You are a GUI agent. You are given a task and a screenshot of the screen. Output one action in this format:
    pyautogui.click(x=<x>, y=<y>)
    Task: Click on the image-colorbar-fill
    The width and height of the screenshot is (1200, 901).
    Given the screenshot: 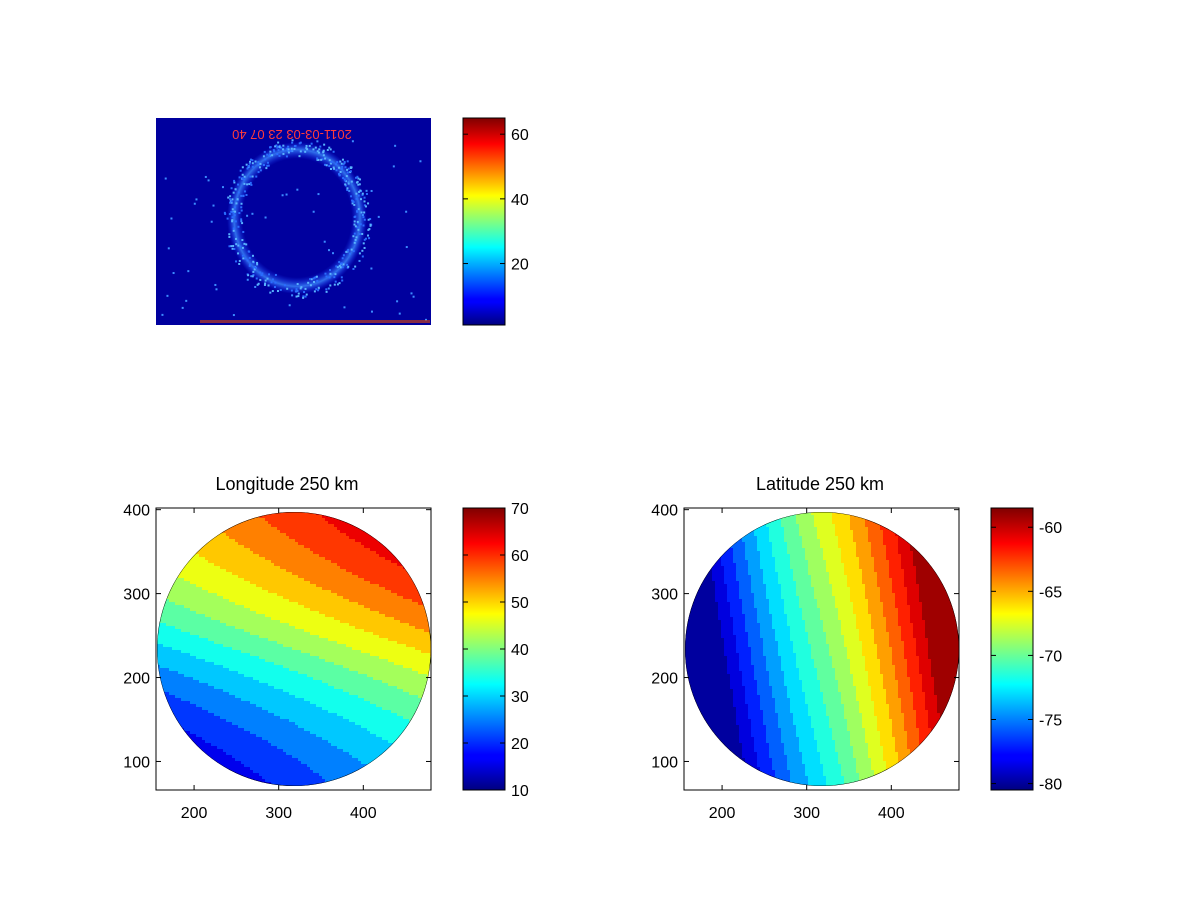 What is the action you would take?
    pyautogui.click(x=484, y=221)
    